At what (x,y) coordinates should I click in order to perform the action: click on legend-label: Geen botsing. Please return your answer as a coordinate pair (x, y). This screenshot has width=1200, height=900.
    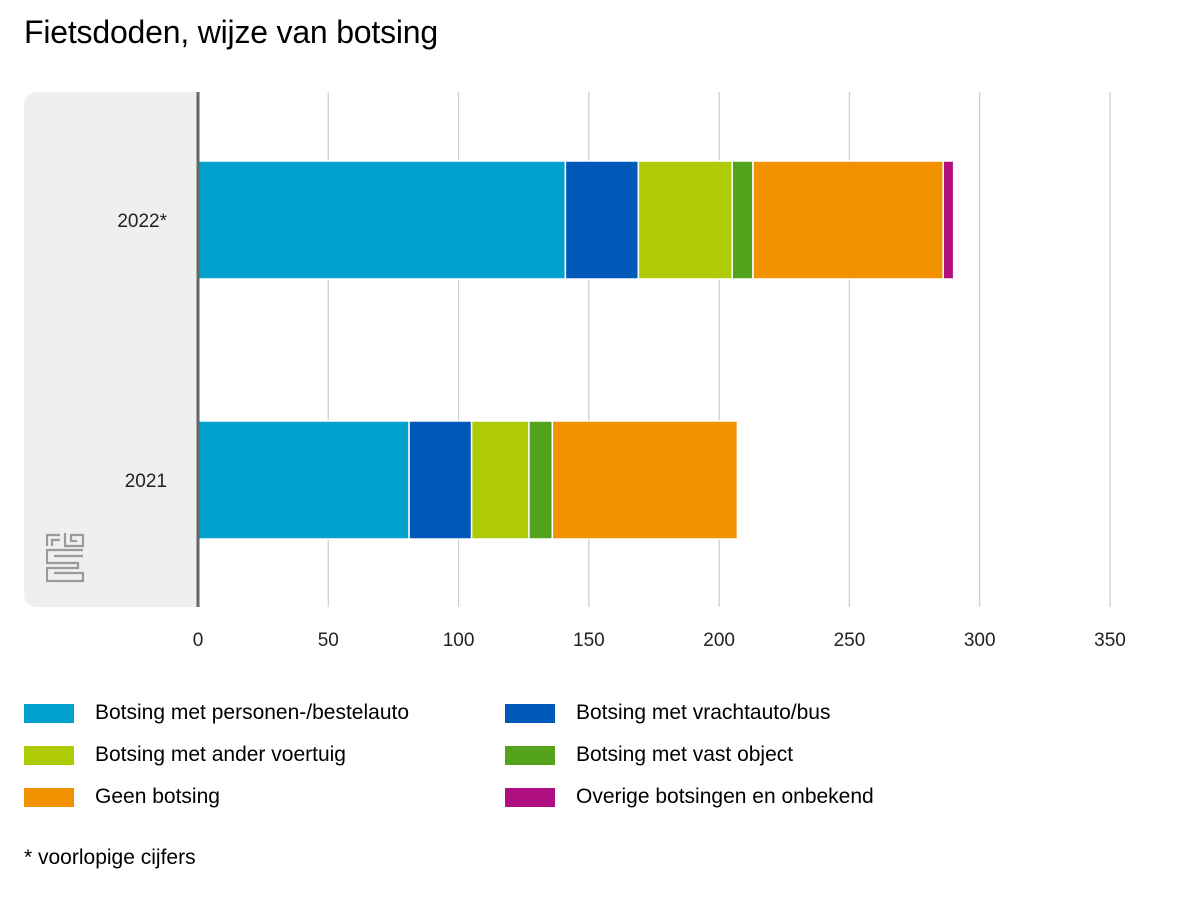
    Looking at the image, I should click on (157, 796).